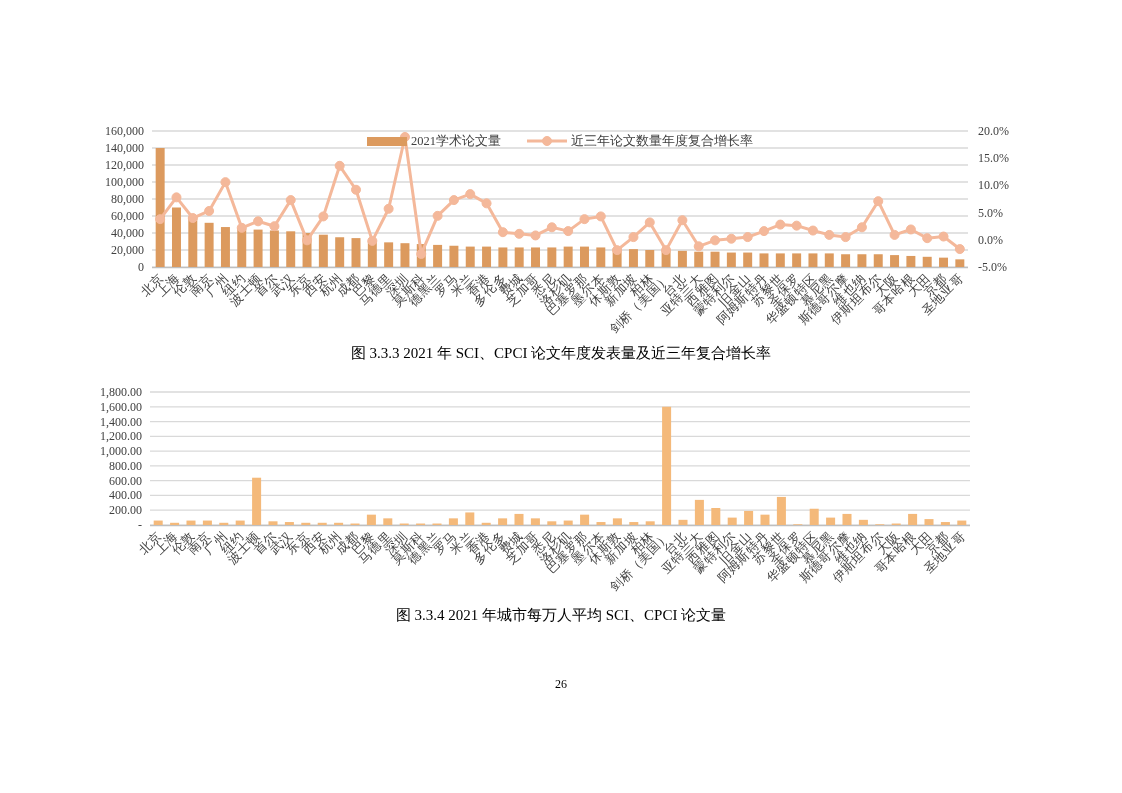 This screenshot has width=1122, height=793. What do you see at coordinates (992, 267) in the screenshot?
I see `y2-tick-label: -5.0%` at bounding box center [992, 267].